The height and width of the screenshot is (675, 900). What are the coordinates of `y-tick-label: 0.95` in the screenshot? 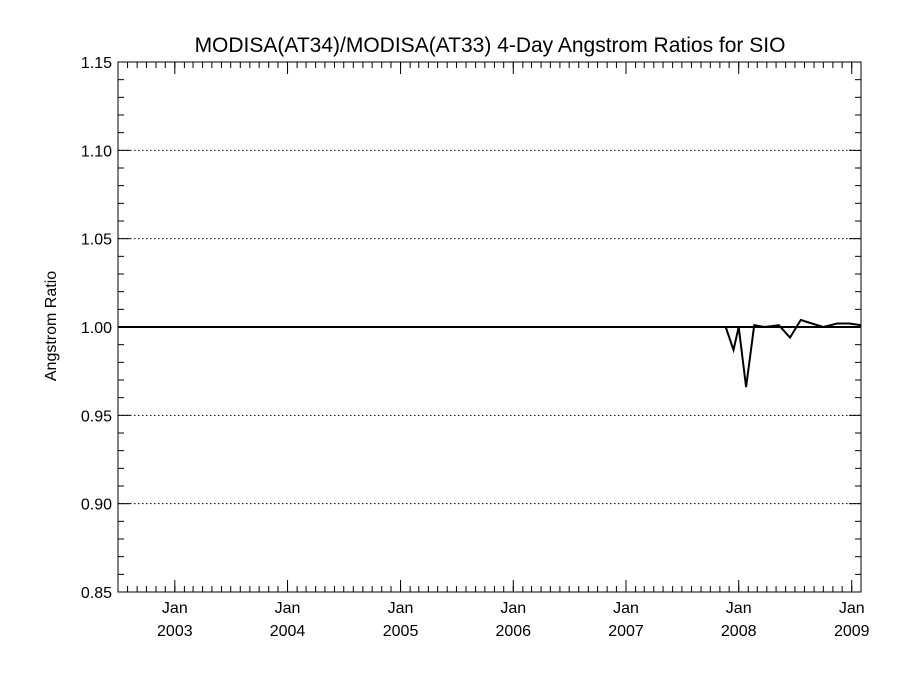 It's located at (96, 416).